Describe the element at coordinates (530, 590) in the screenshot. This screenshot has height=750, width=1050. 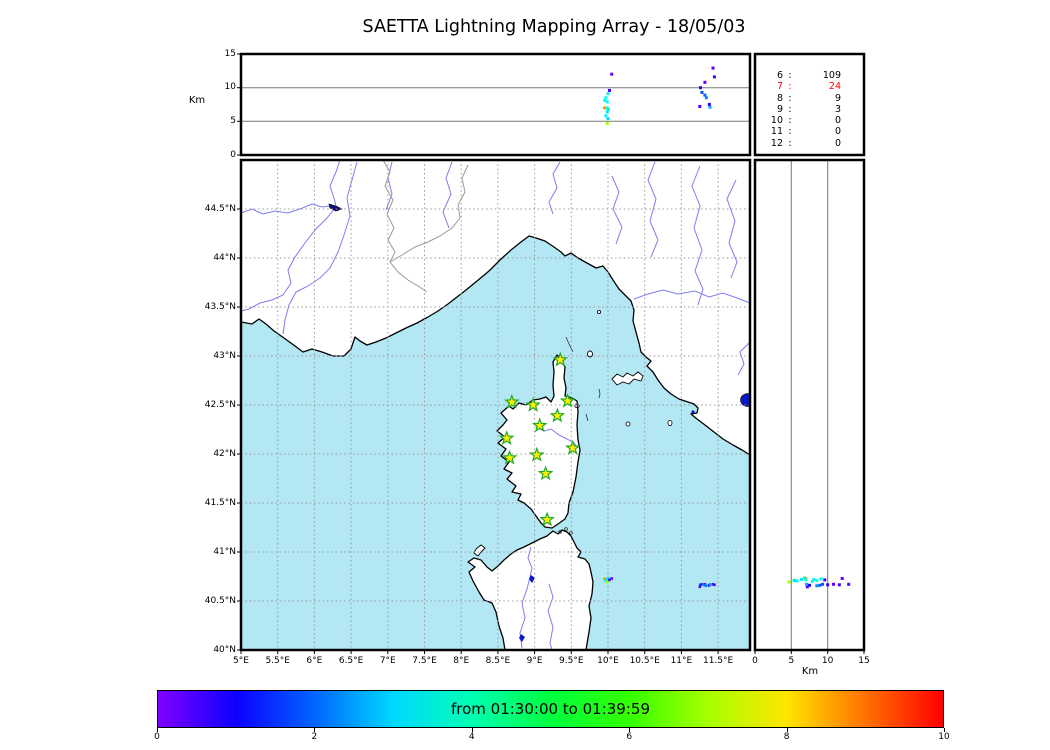
I see `sardinia` at that location.